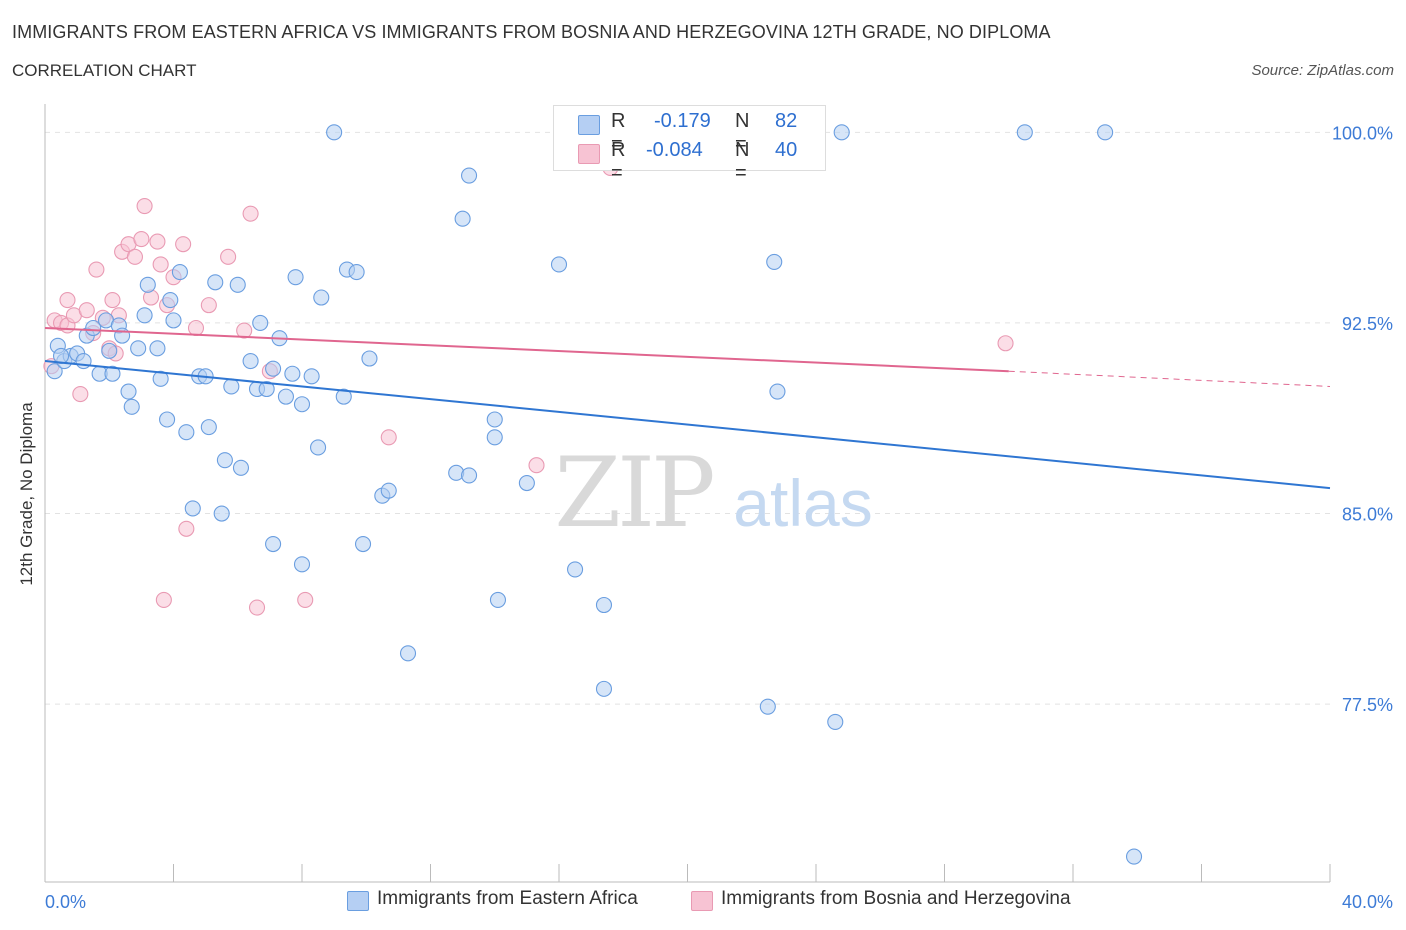 This screenshot has height=930, width=1406. What do you see at coordinates (1367, 705) in the screenshot?
I see `y-tick-label: 77.5%` at bounding box center [1367, 705].